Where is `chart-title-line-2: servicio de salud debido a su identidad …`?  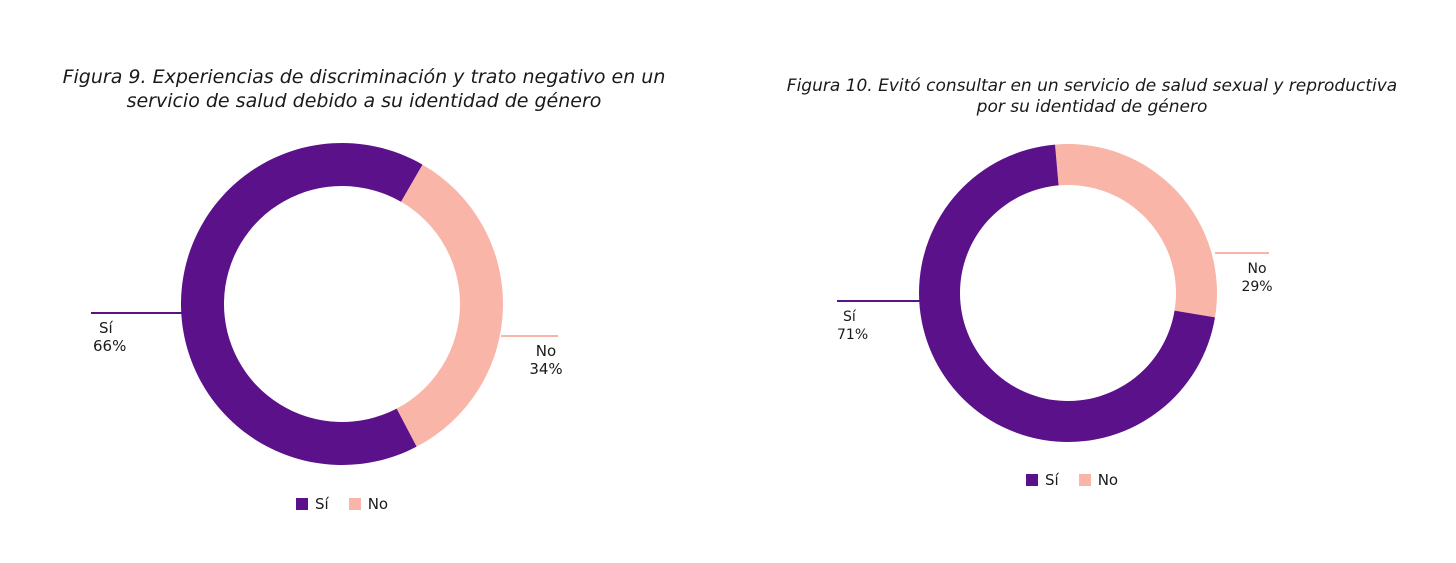 chart-title-line-2: servicio de salud debido a su identidad … is located at coordinates (364, 100).